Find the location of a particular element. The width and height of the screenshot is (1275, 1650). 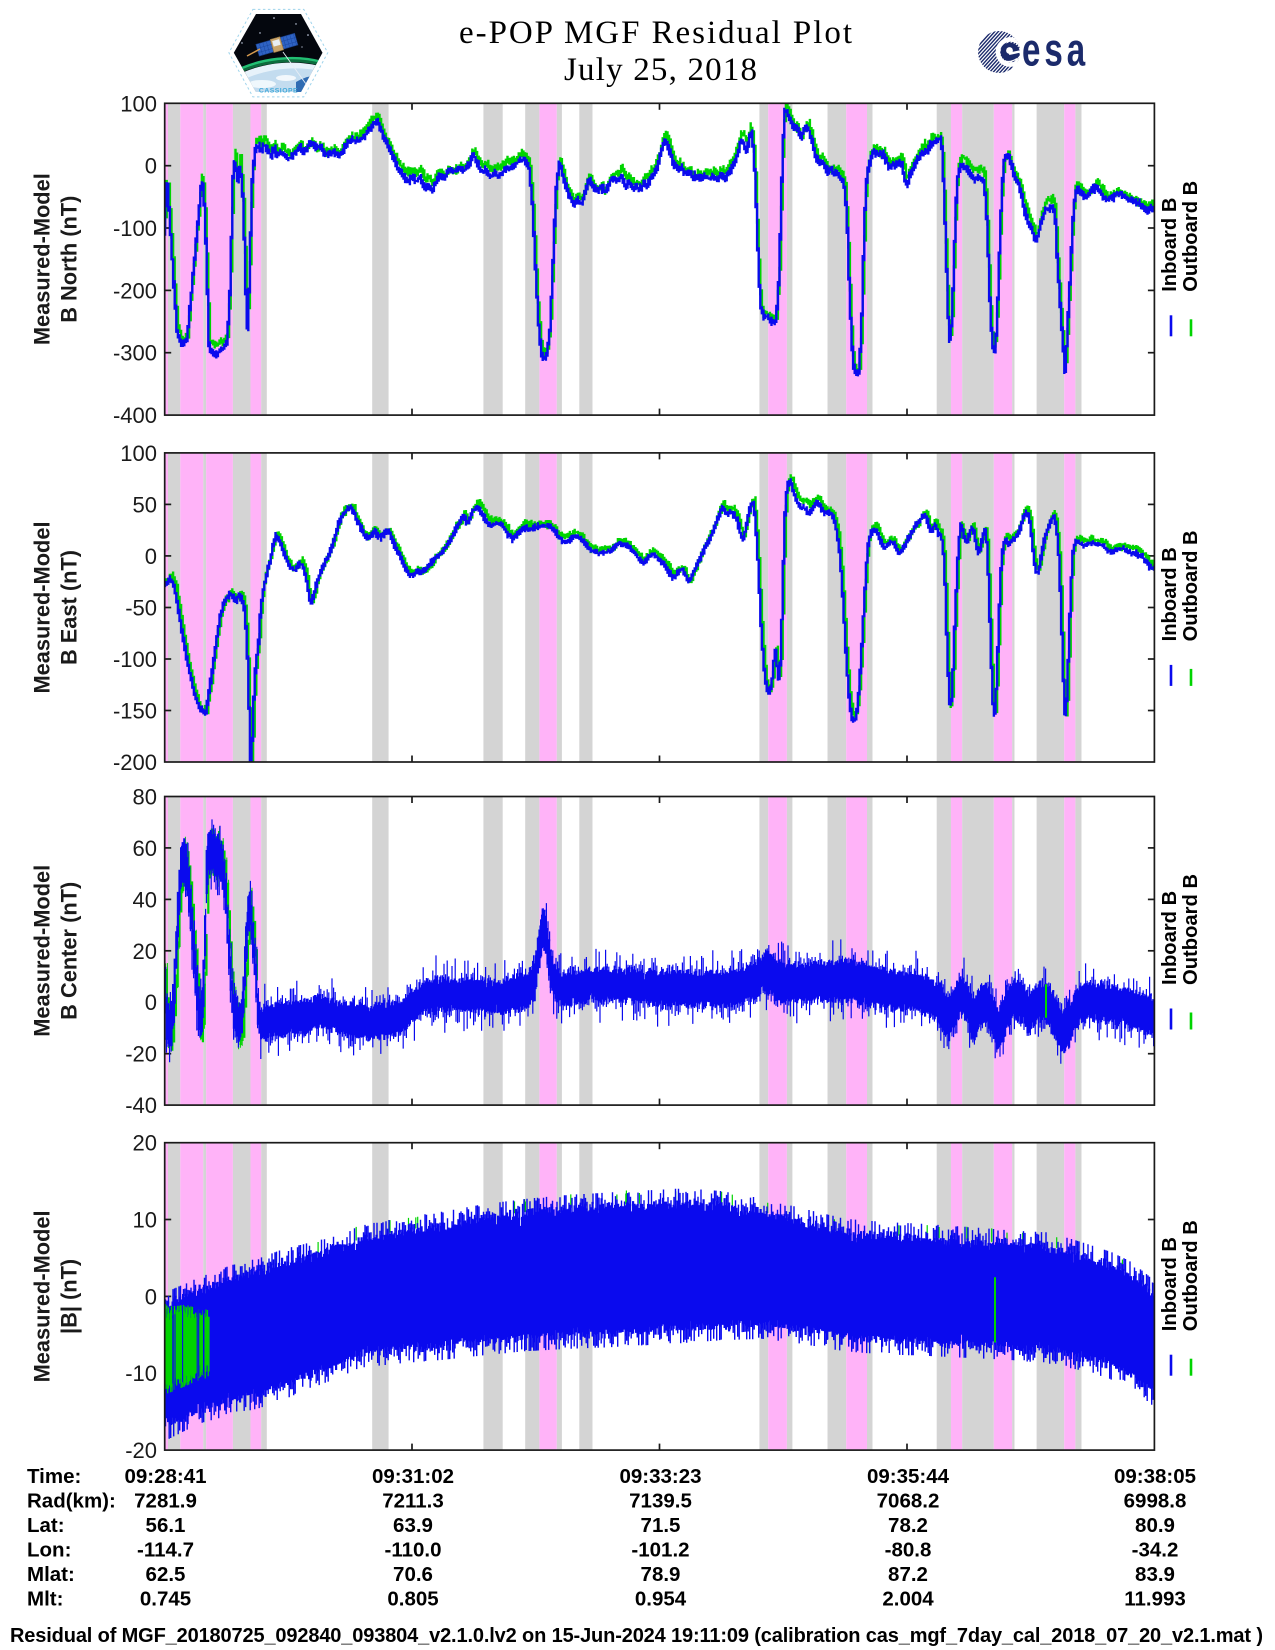

svg-text: 6998.8 is located at coordinates (1155, 1501).